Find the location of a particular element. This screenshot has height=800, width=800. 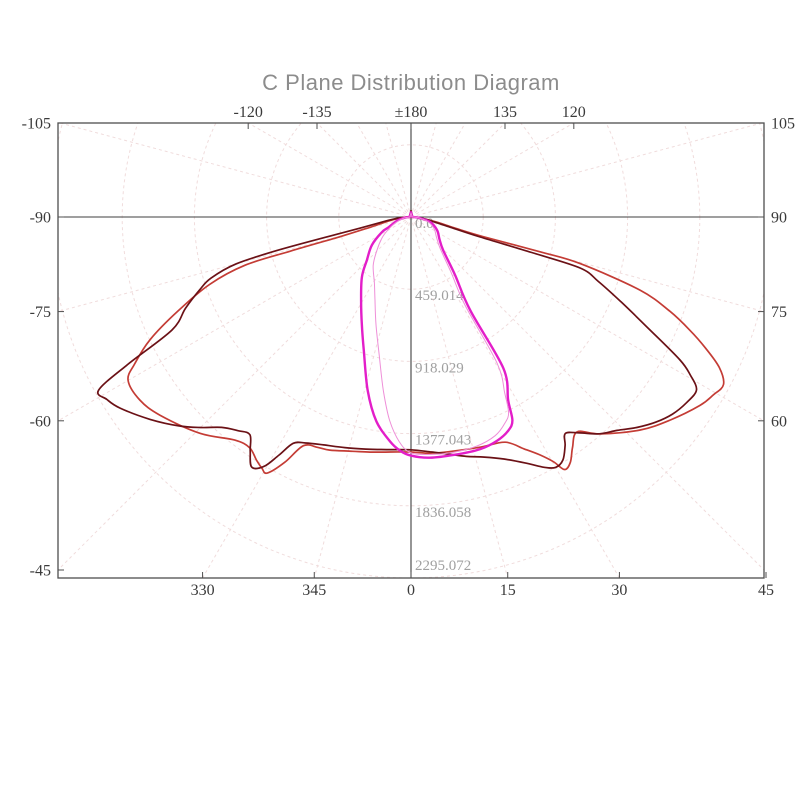

chart-title: C Plane Distribution Diagram is located at coordinates (411, 82).